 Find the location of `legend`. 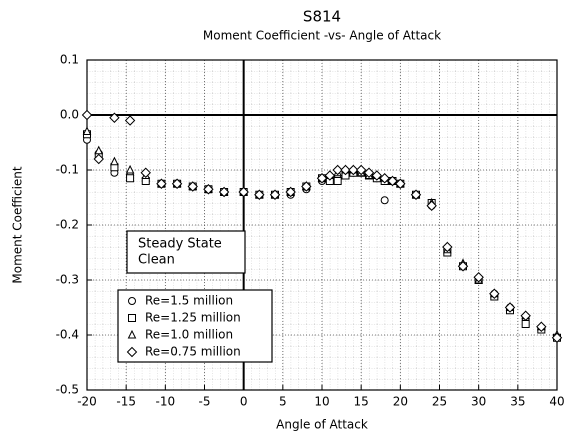

legend is located at coordinates (195, 326).